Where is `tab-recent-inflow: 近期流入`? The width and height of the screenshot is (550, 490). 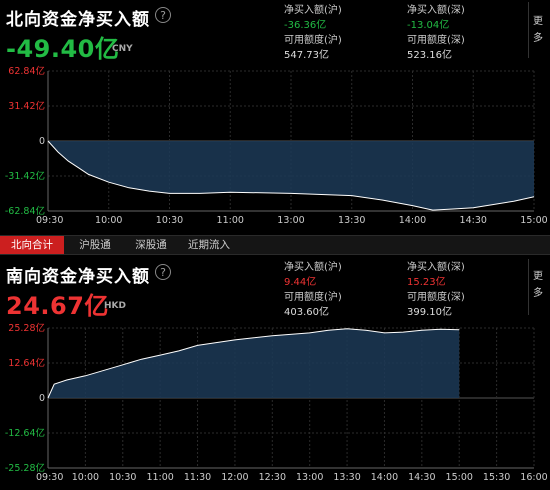
tab-recent-inflow: 近期流入 is located at coordinates (209, 245).